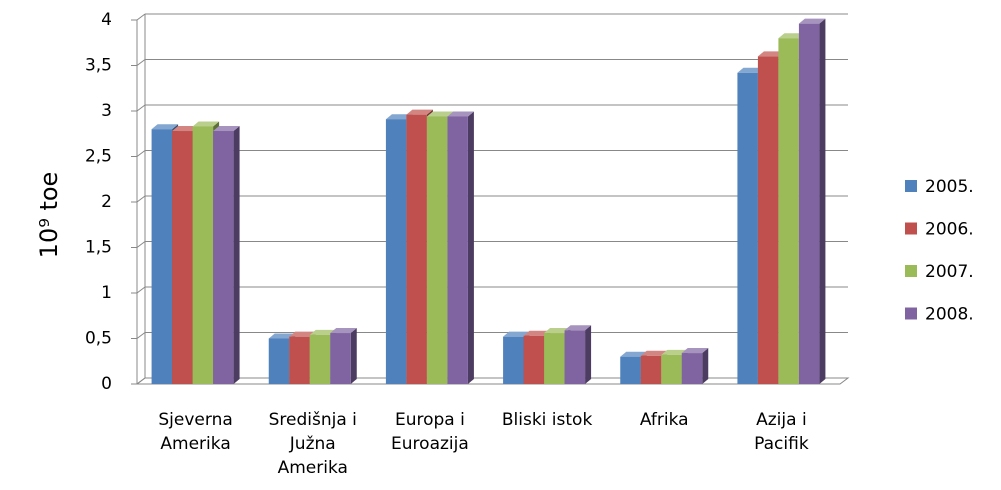 The height and width of the screenshot is (490, 1001). Describe the element at coordinates (49, 215) in the screenshot. I see `y-axis-label: 10⁹ toe` at that location.